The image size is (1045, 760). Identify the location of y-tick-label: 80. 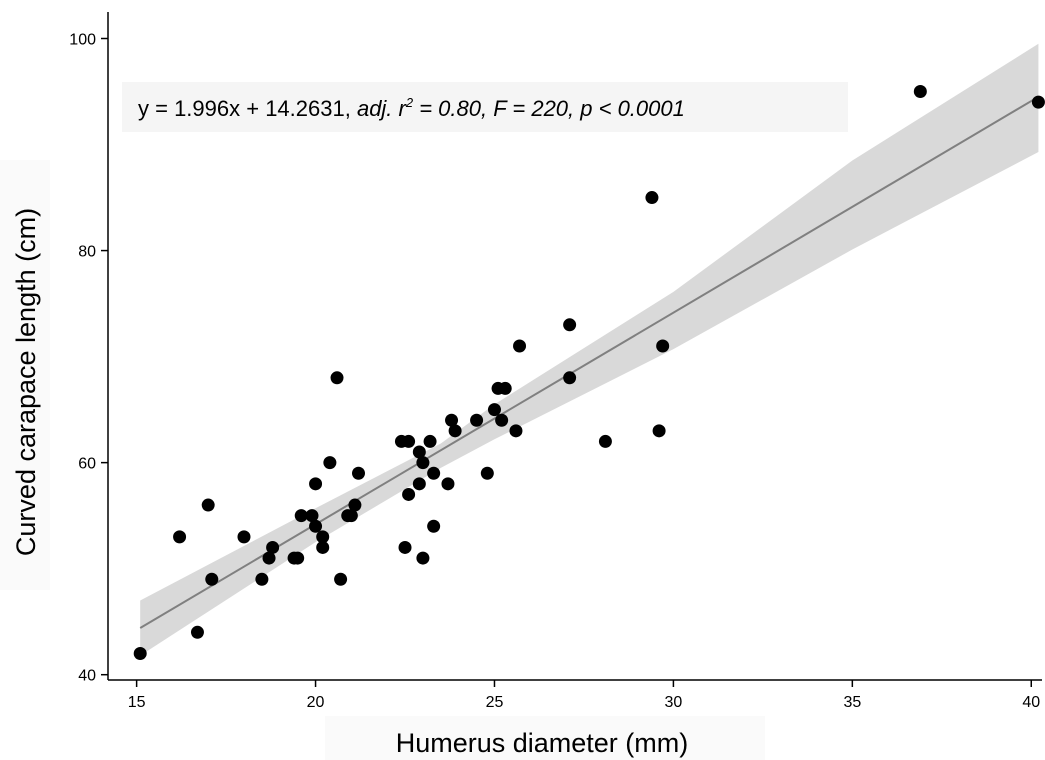
(87, 252).